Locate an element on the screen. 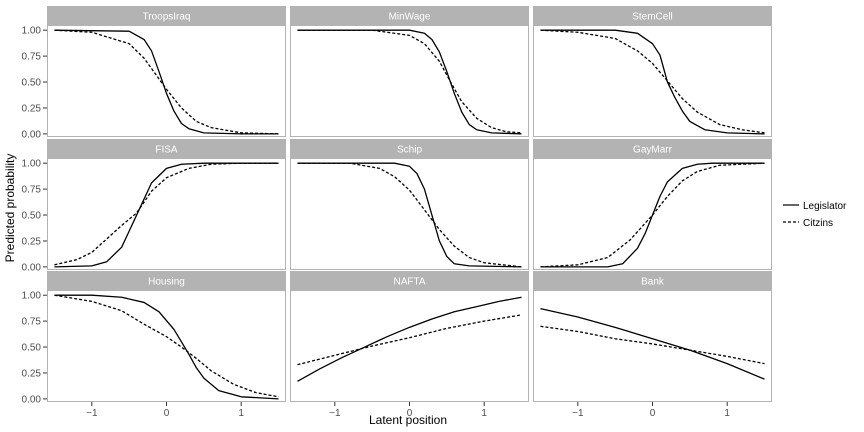  panel-plot-area-housing is located at coordinates (166, 346).